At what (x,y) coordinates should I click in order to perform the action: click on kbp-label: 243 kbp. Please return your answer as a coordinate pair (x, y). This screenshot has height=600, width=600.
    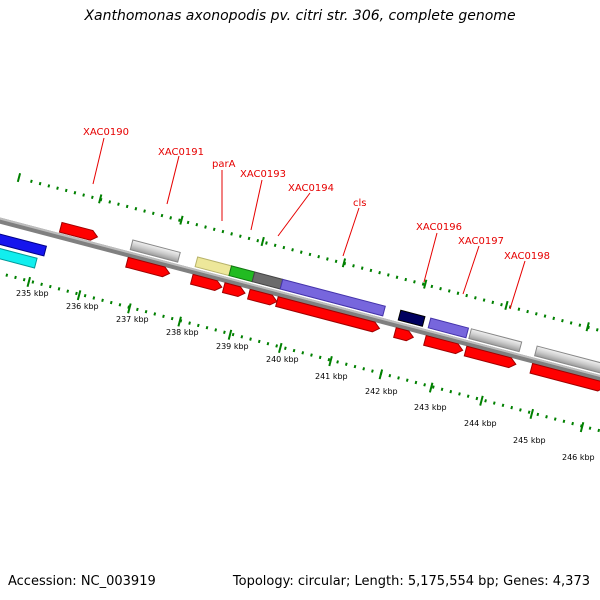
    Looking at the image, I should click on (430, 407).